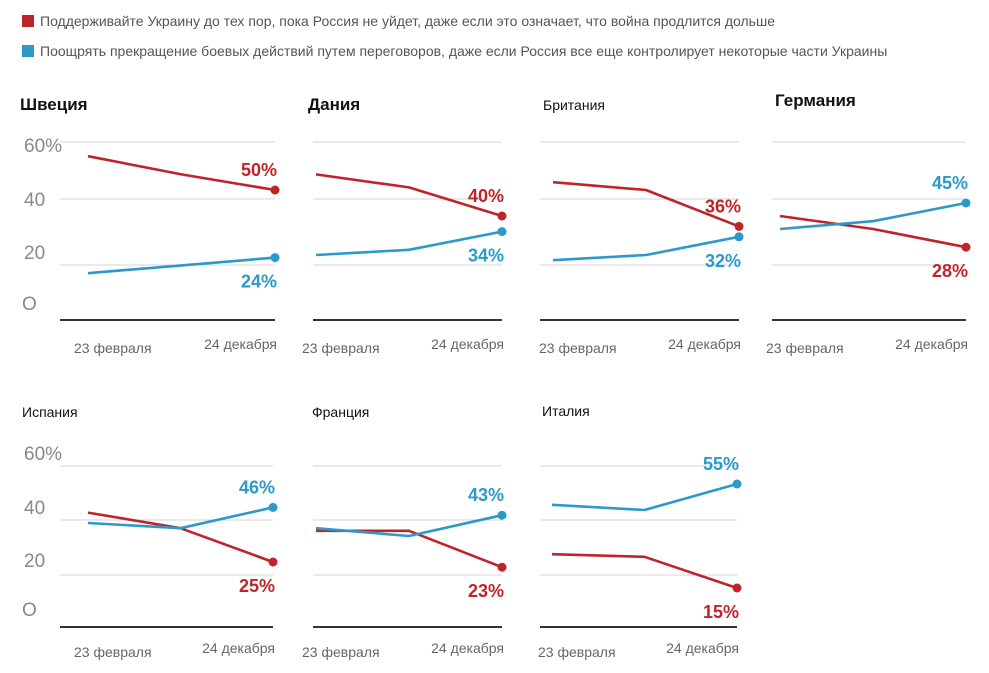 This screenshot has height=673, width=989. Describe the element at coordinates (702, 648) in the screenshot. I see `chart-6-xtick-end: 24 декабря` at that location.